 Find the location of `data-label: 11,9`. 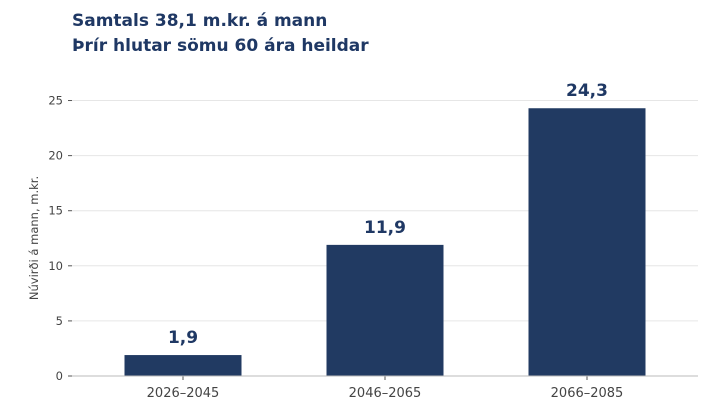

data-label: 11,9 is located at coordinates (385, 228).